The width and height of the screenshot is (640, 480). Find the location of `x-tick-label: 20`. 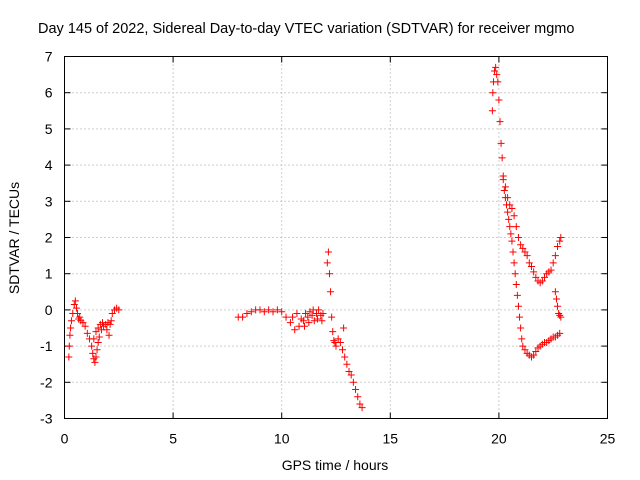

x-tick-label: 20 is located at coordinates (499, 439).